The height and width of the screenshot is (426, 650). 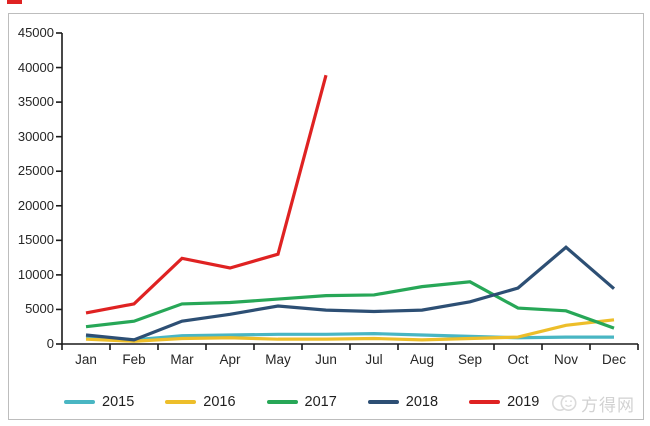 What do you see at coordinates (86, 359) in the screenshot?
I see `x-axis-tick-label-jan: Jan` at bounding box center [86, 359].